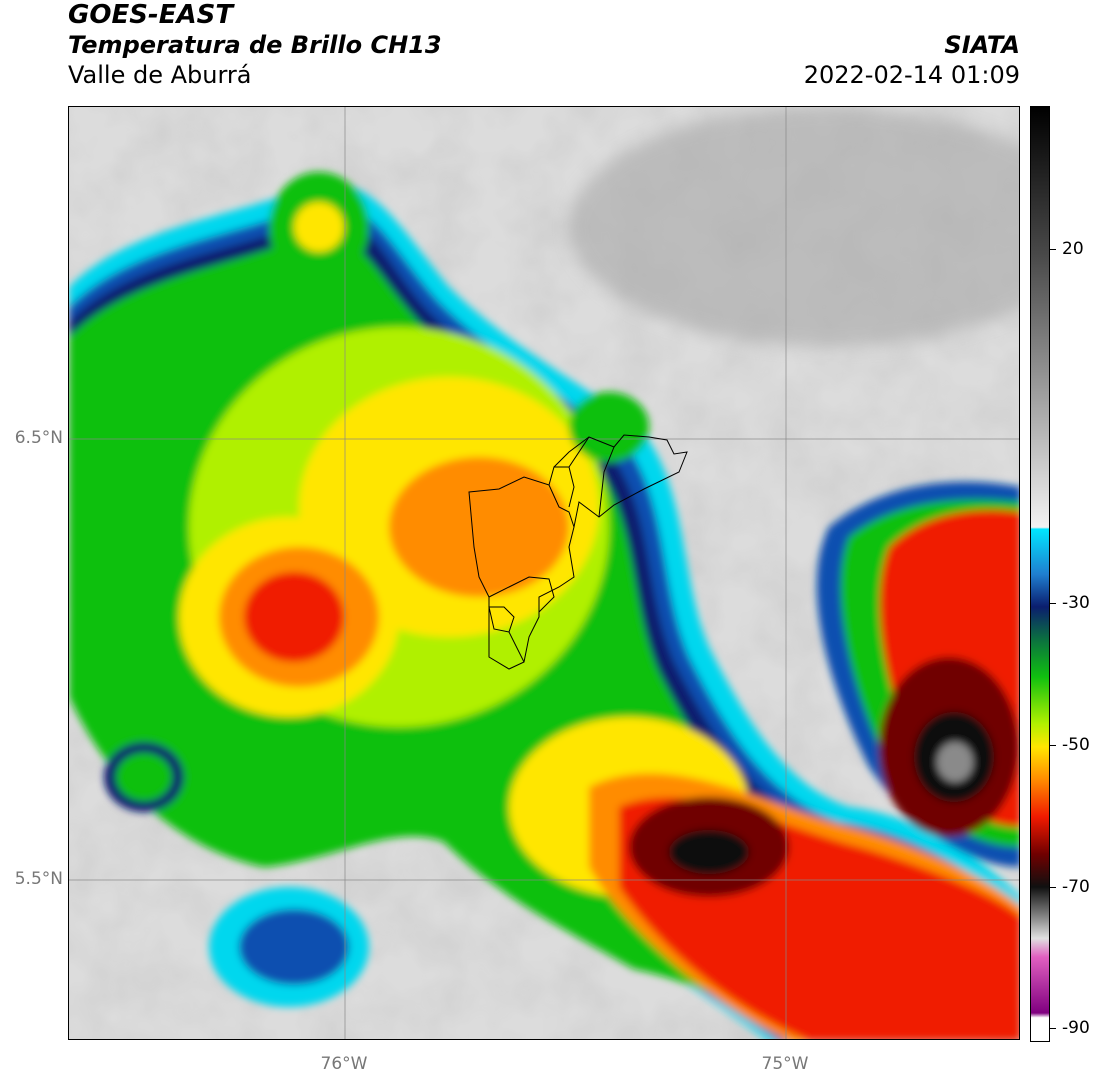  What do you see at coordinates (785, 1064) in the screenshot?
I see `lon-label-75w: 75°W` at bounding box center [785, 1064].